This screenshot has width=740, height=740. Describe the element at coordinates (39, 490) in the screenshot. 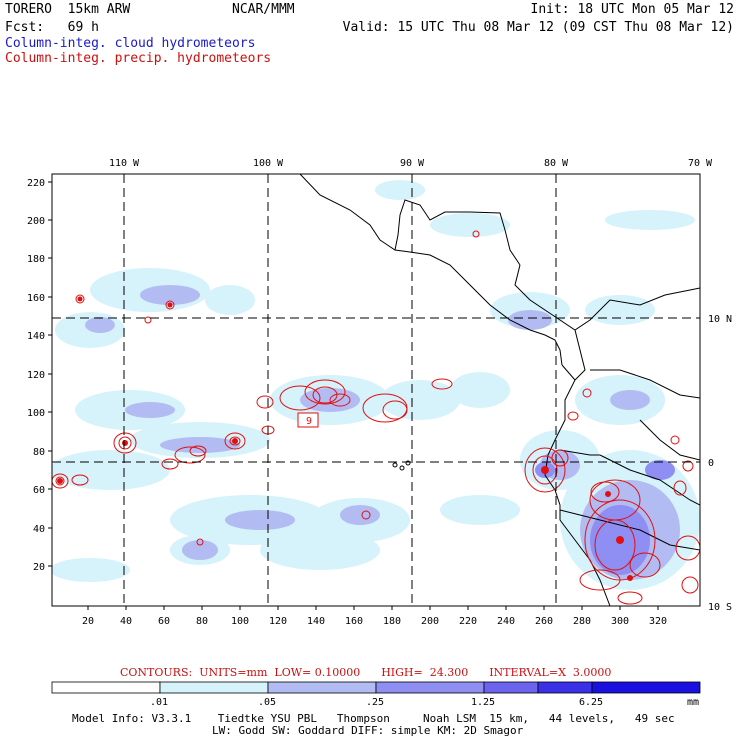

I see `y-tick-label: 60` at that location.